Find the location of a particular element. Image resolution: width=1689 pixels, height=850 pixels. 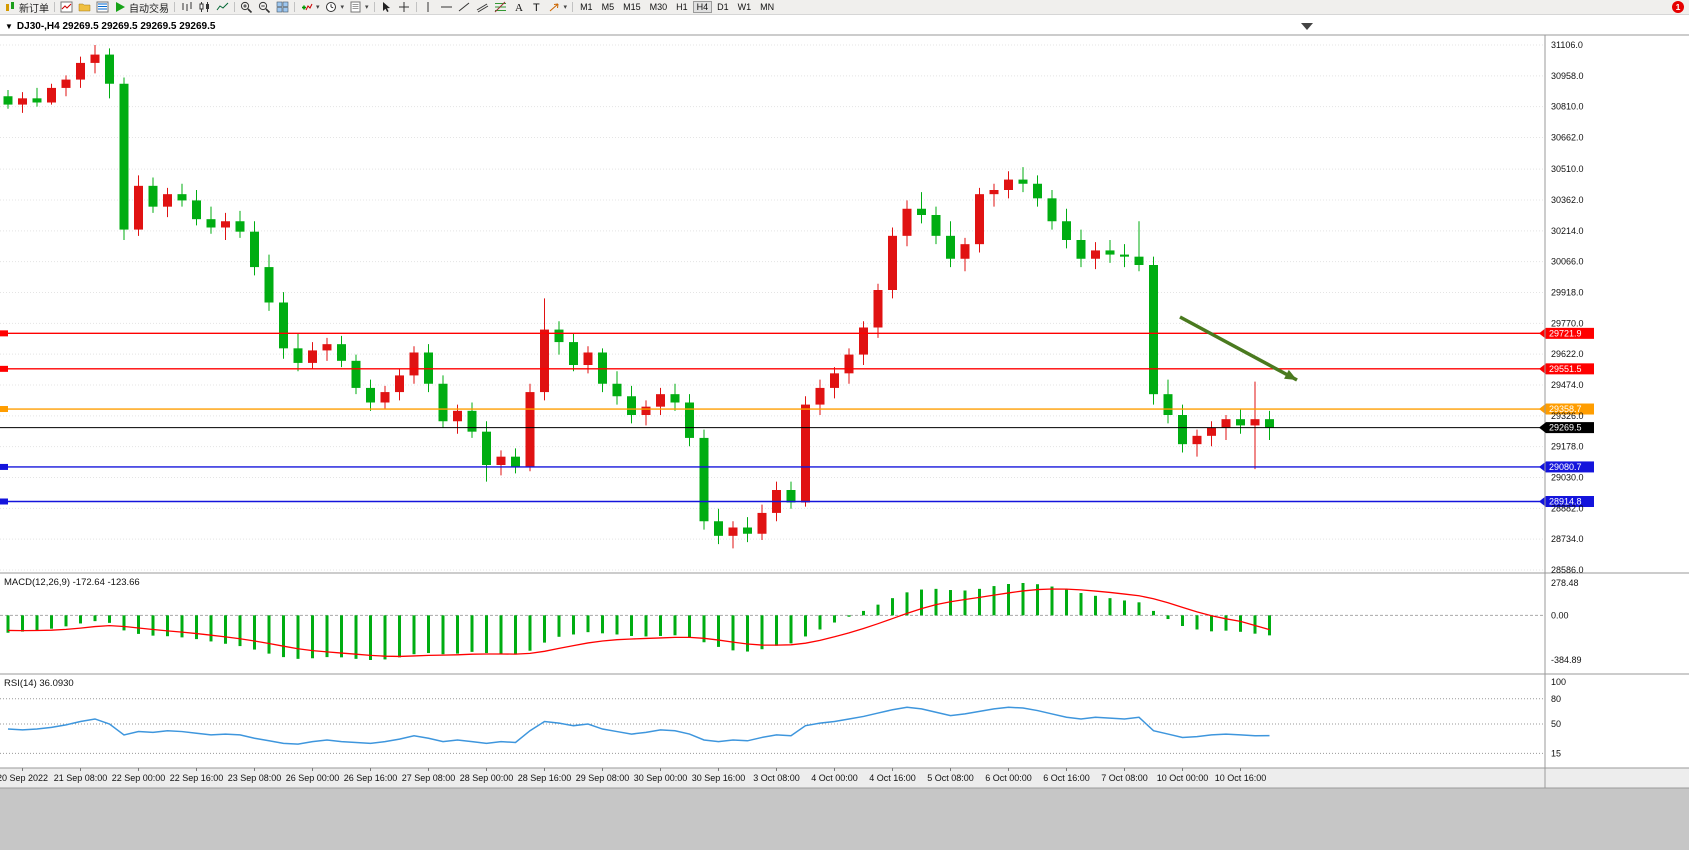

text-button: A is located at coordinates (518, 7).